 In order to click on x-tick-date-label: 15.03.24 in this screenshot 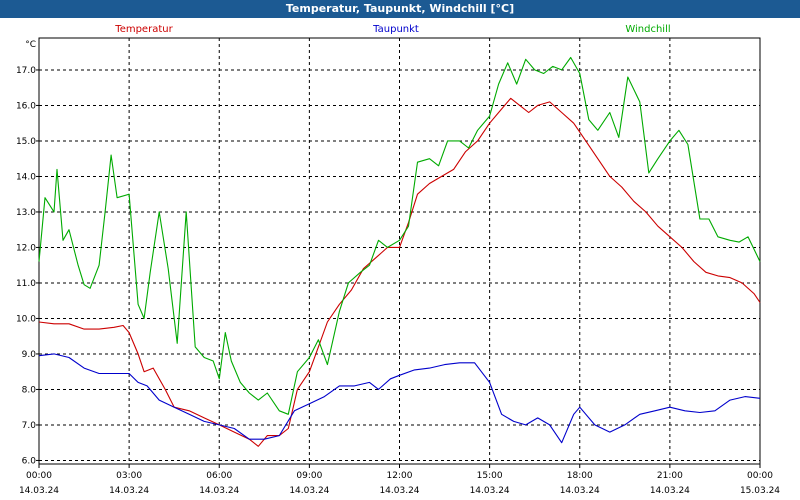, I will do `click(760, 491)`.